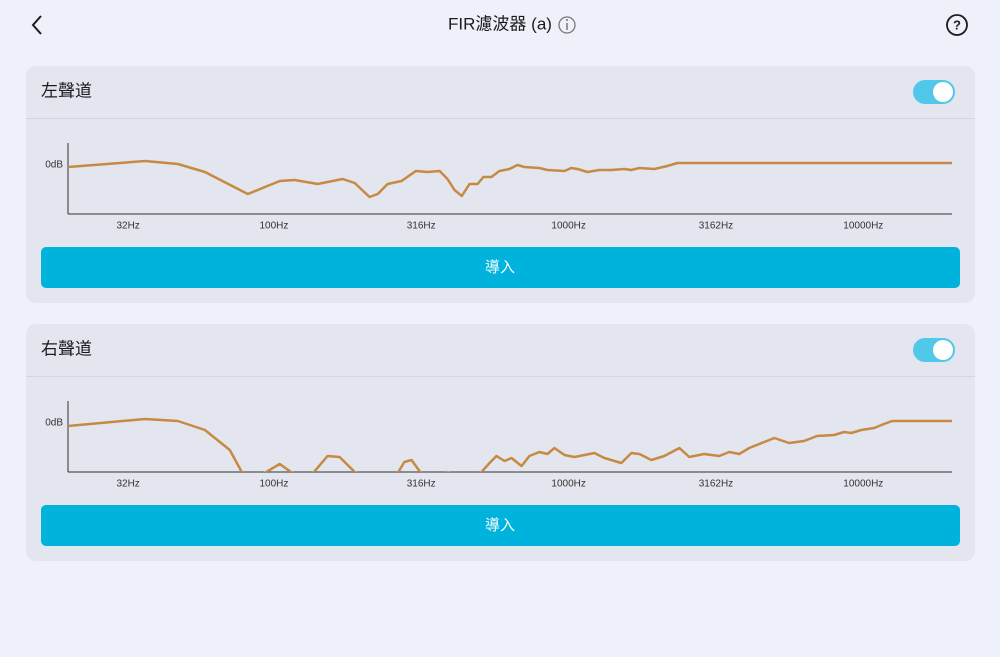 The width and height of the screenshot is (1000, 657). I want to click on info-icon, so click(567, 25).